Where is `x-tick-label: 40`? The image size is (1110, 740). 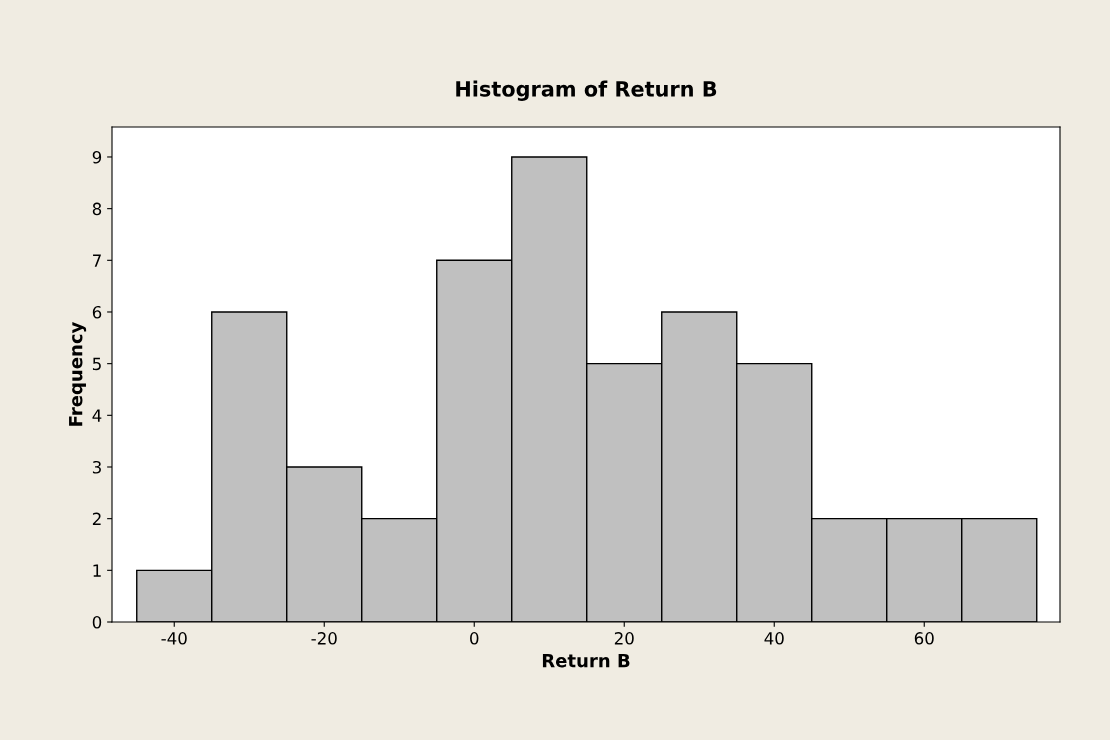
x-tick-label: 40 is located at coordinates (774, 638).